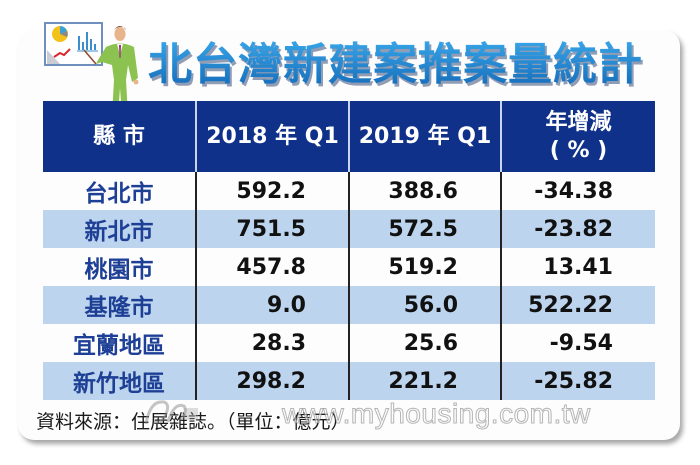 This screenshot has height=465, width=700. I want to click on value-2019-cell: 388.6, so click(424, 191).